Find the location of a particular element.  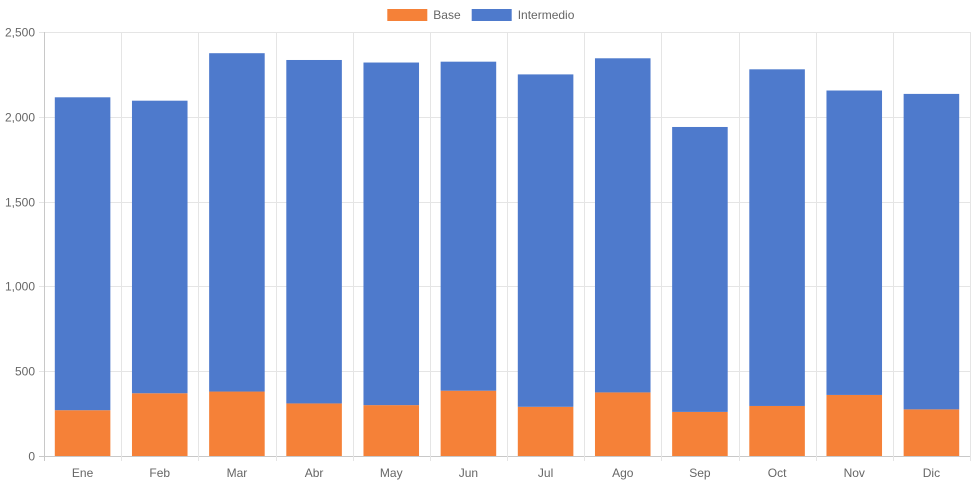

x-tick-label: Oct is located at coordinates (777, 473).